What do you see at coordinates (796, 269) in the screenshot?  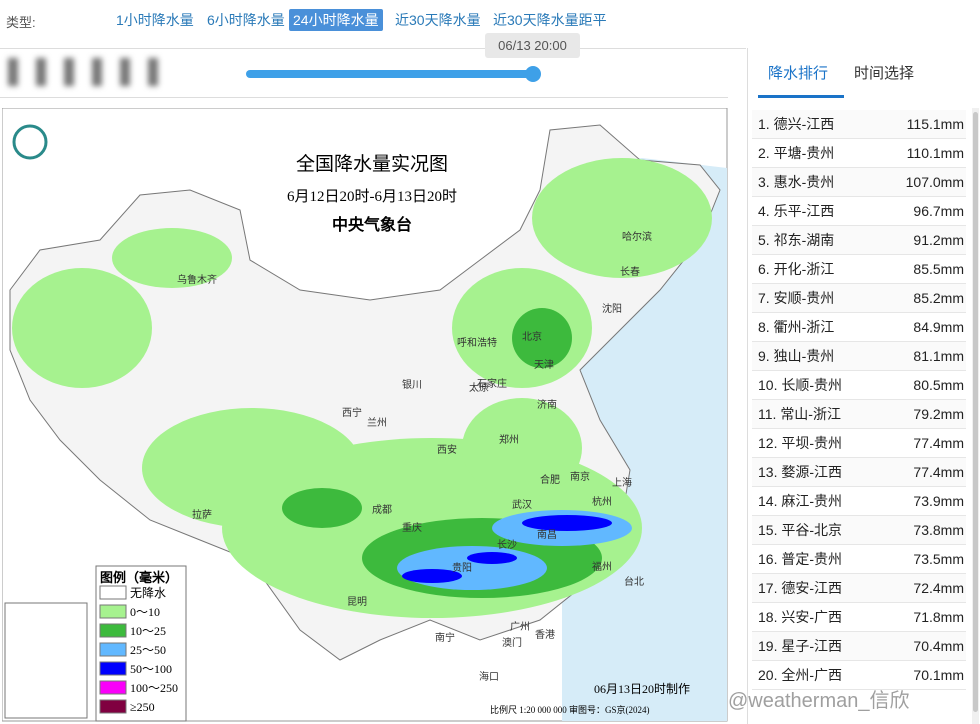 I see `station-name: 6. 开化-浙江` at bounding box center [796, 269].